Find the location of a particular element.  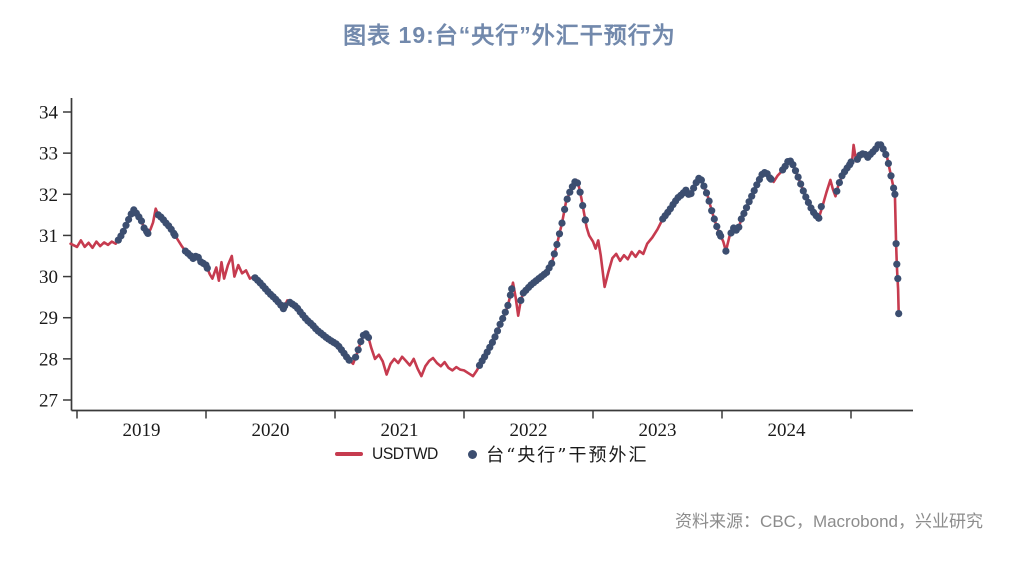

y-axis-tick-label: 30 is located at coordinates (48, 277).